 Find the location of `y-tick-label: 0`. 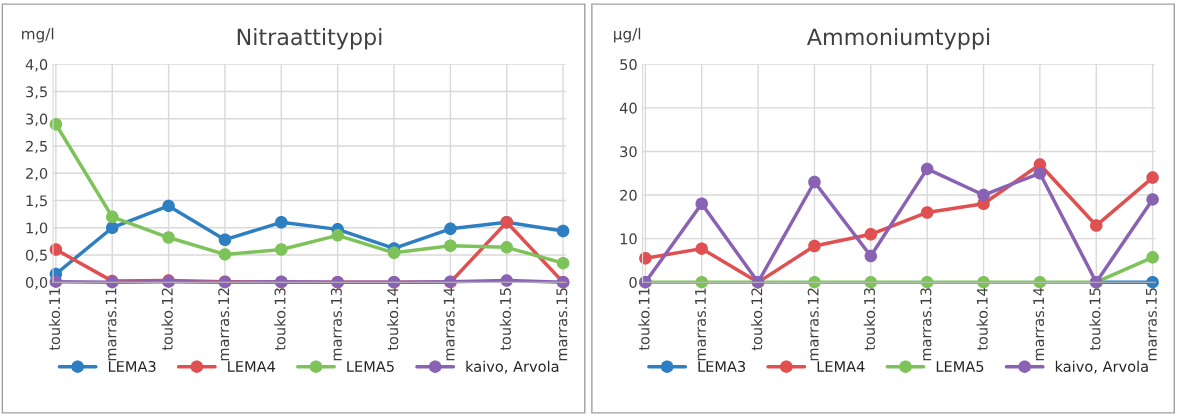

y-tick-label: 0 is located at coordinates (633, 282).